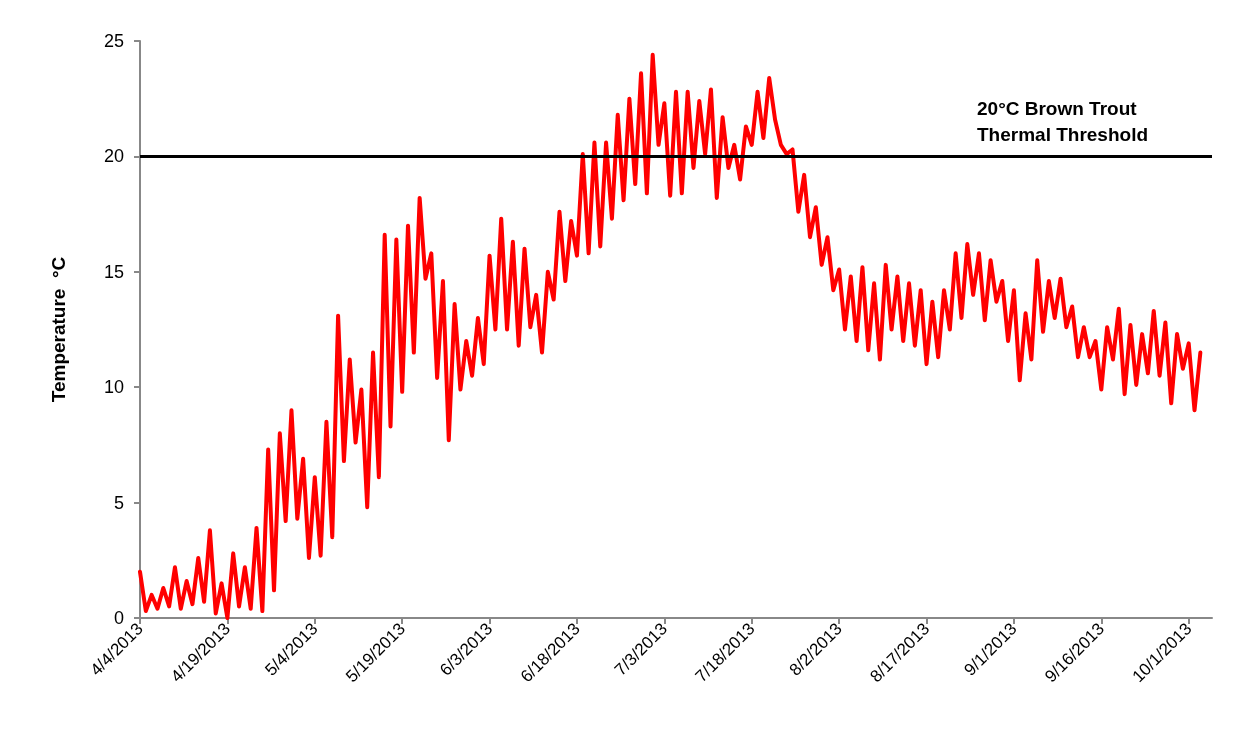  I want to click on y-tick-label: 5, so click(118, 502).